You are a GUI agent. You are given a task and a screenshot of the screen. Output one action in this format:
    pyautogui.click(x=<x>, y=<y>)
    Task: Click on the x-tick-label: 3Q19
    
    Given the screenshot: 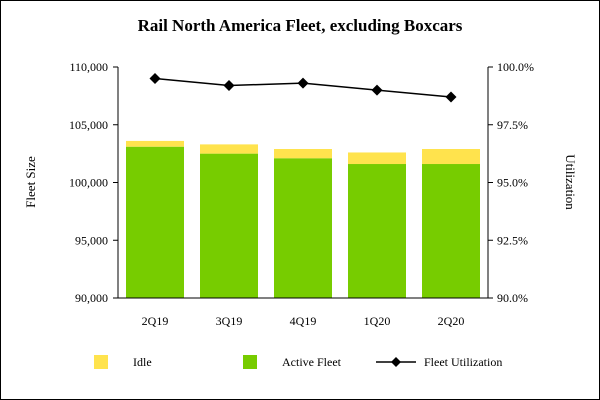 What is the action you would take?
    pyautogui.click(x=229, y=321)
    